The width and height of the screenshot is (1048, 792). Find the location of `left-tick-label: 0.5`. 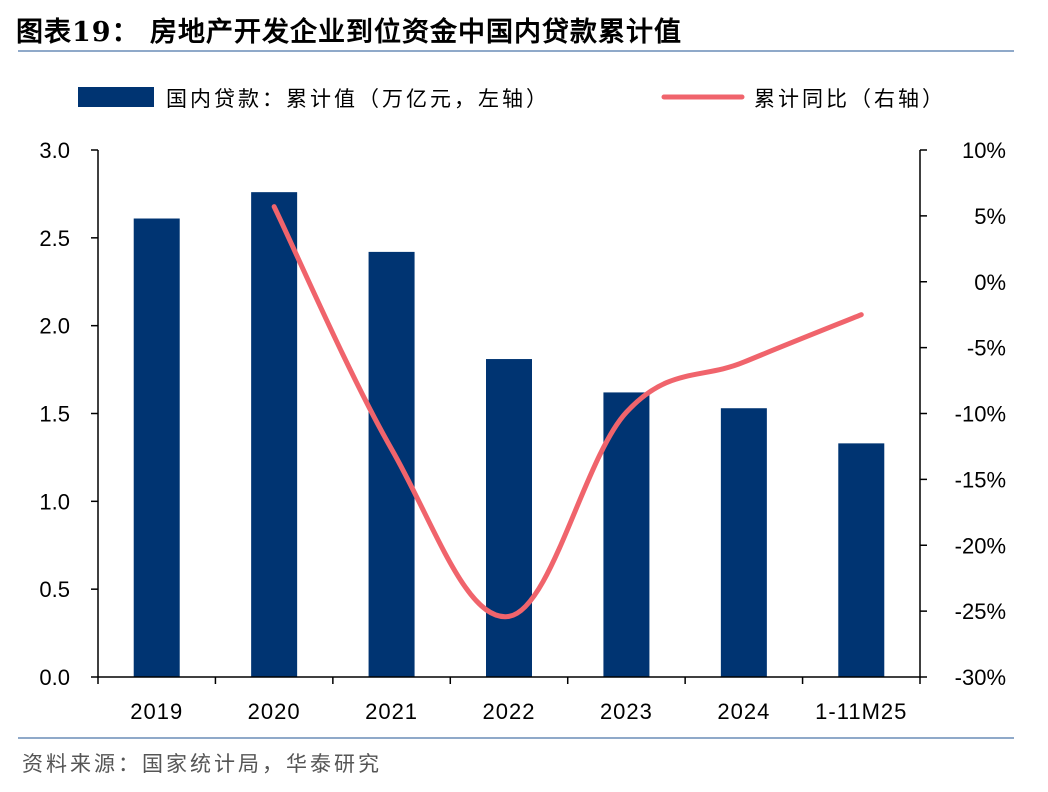

left-tick-label: 0.5 is located at coordinates (54, 589).